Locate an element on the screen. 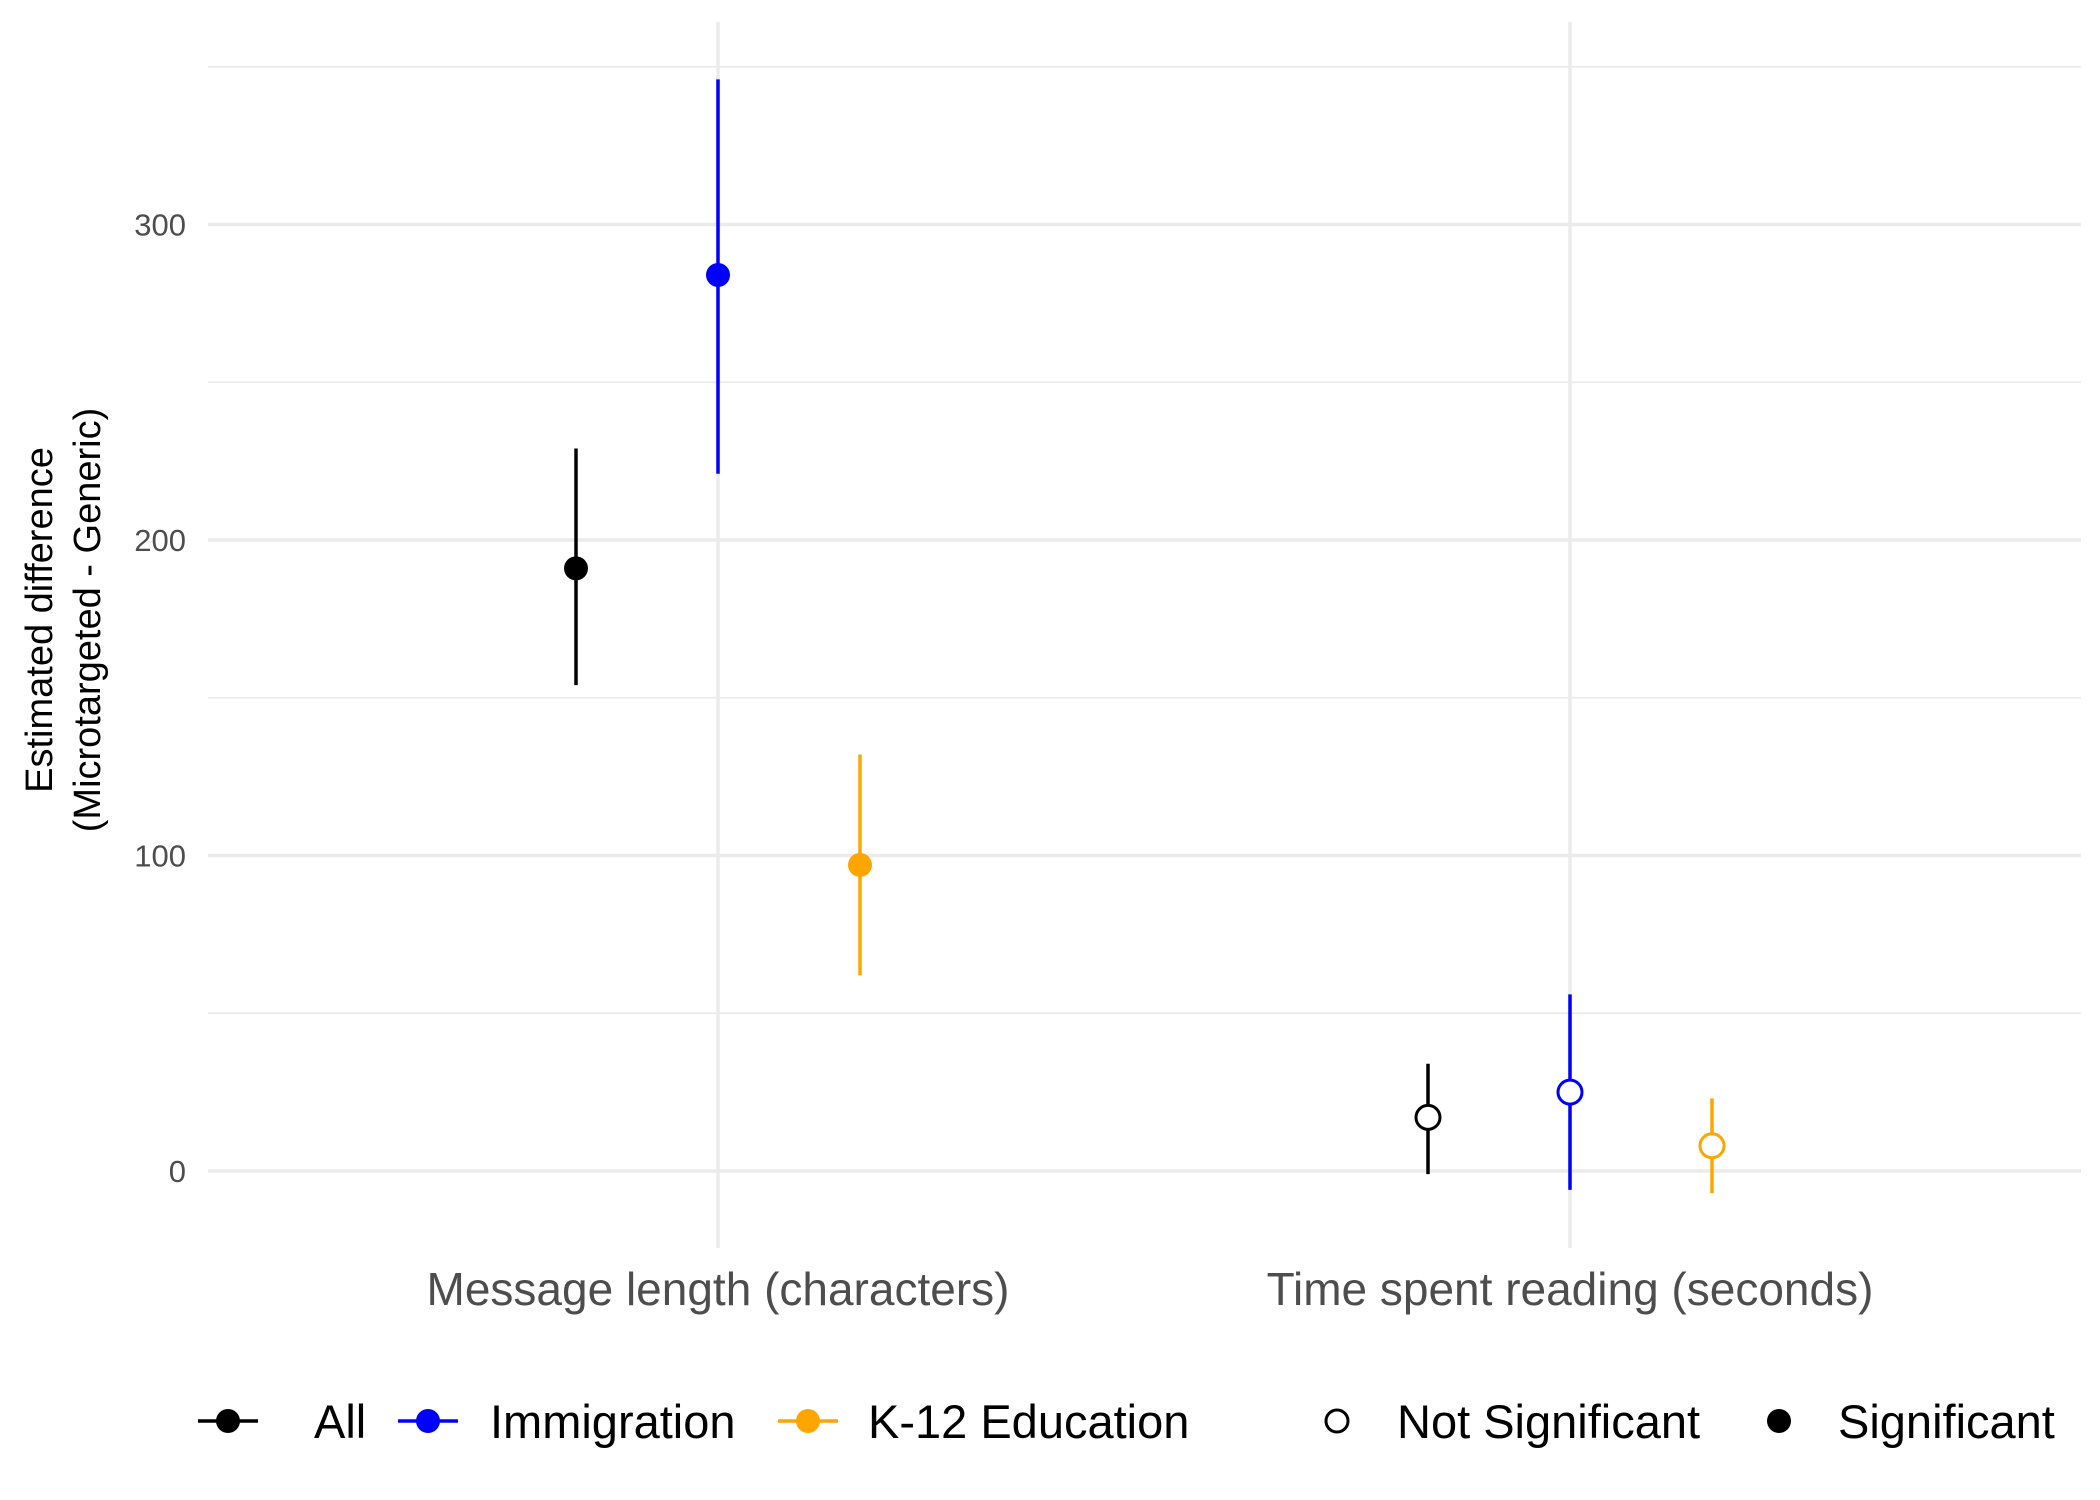 The image size is (2100, 1500). y-axis-title-line2: (Microtargeted - Generic) is located at coordinates (88, 620).